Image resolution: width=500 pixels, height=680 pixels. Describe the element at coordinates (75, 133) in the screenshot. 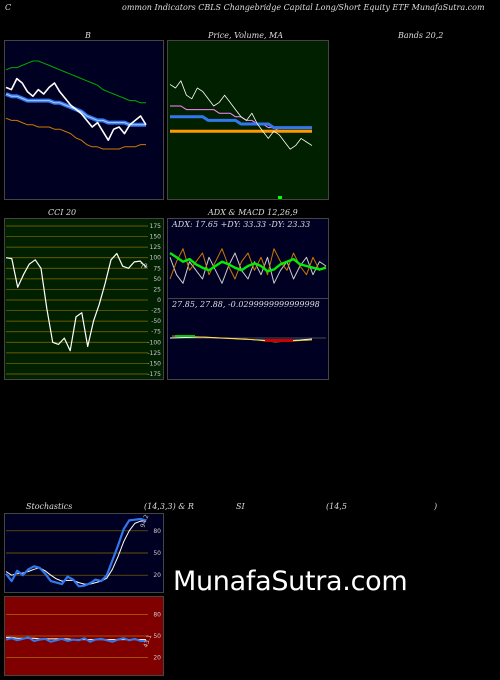

I see `bb-lower-line` at that location.